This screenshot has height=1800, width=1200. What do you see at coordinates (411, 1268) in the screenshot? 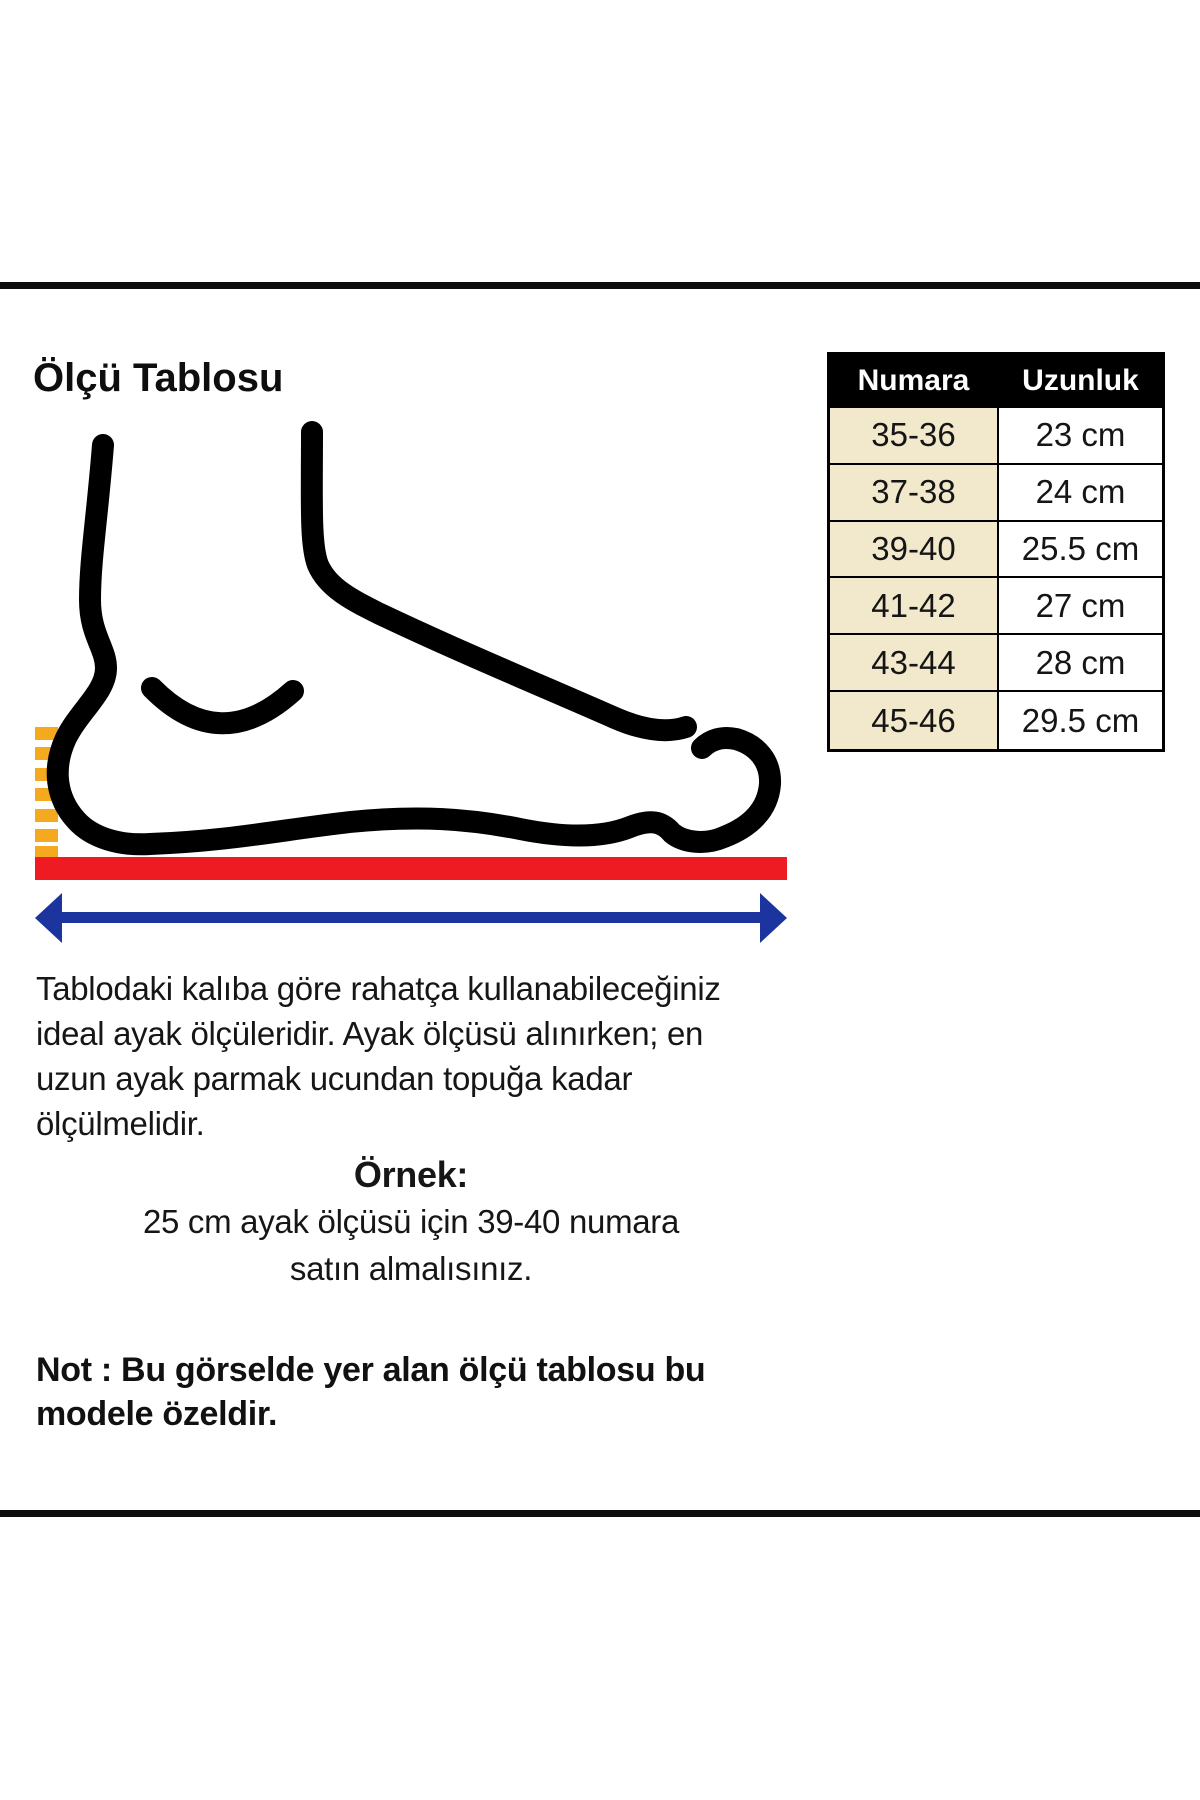
I see `example-line: satın almalısınız.` at bounding box center [411, 1268].